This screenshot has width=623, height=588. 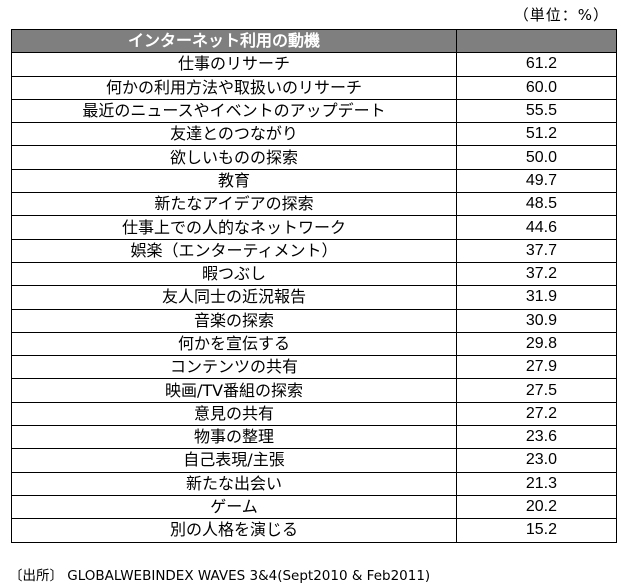 What do you see at coordinates (234, 483) in the screenshot?
I see `row-label: 新たな出会い` at bounding box center [234, 483].